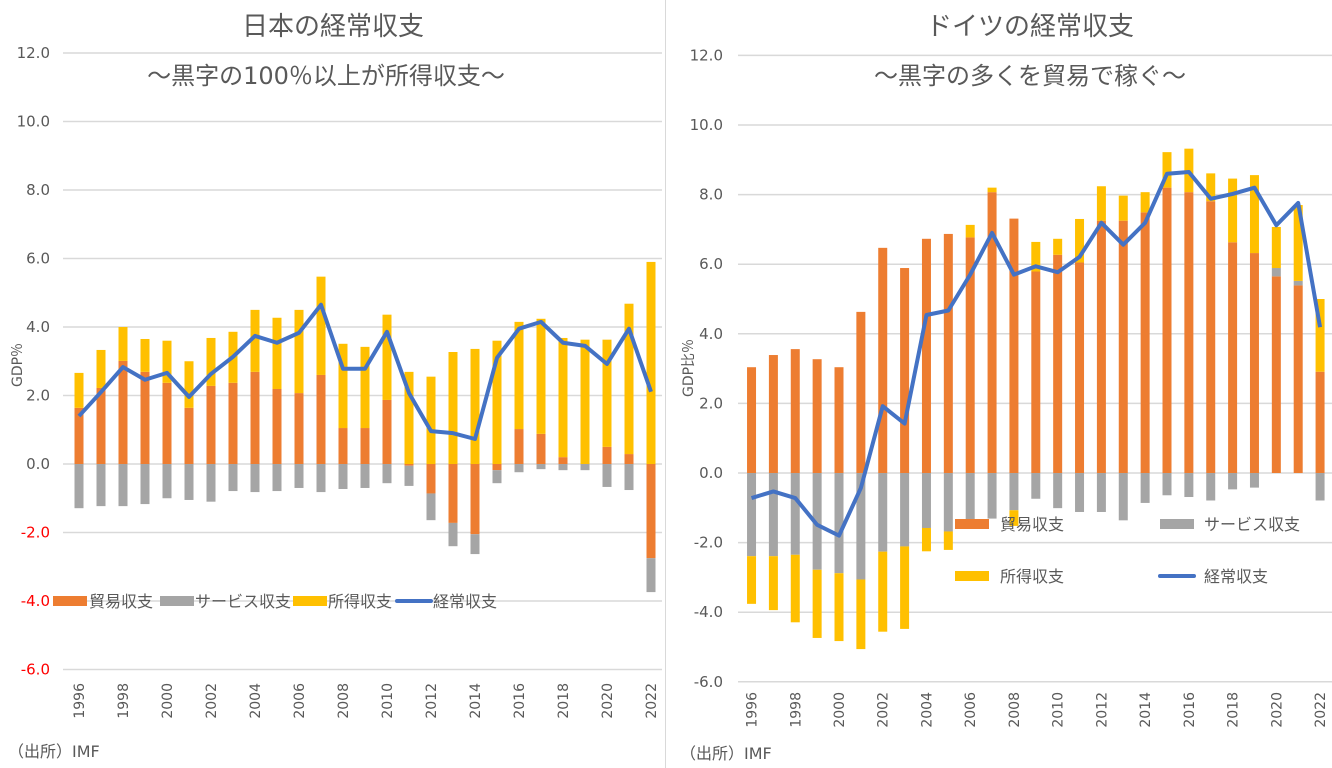  Describe the element at coordinates (861, 614) in the screenshot. I see `de-bar-income-2001` at that location.